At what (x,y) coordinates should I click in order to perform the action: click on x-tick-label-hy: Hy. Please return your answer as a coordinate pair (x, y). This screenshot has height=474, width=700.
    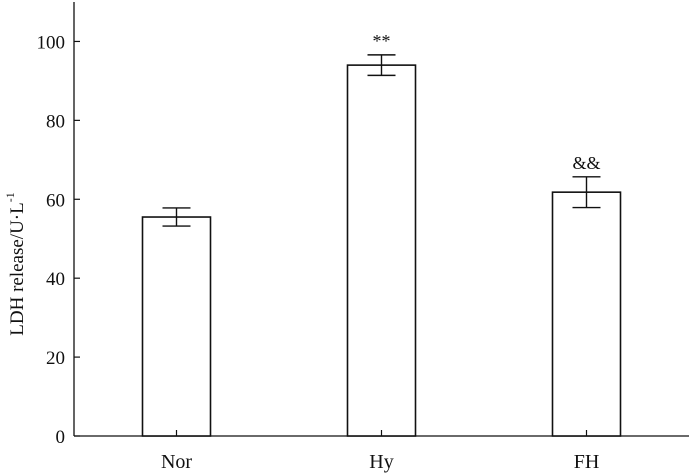
    Looking at the image, I should click on (381, 462).